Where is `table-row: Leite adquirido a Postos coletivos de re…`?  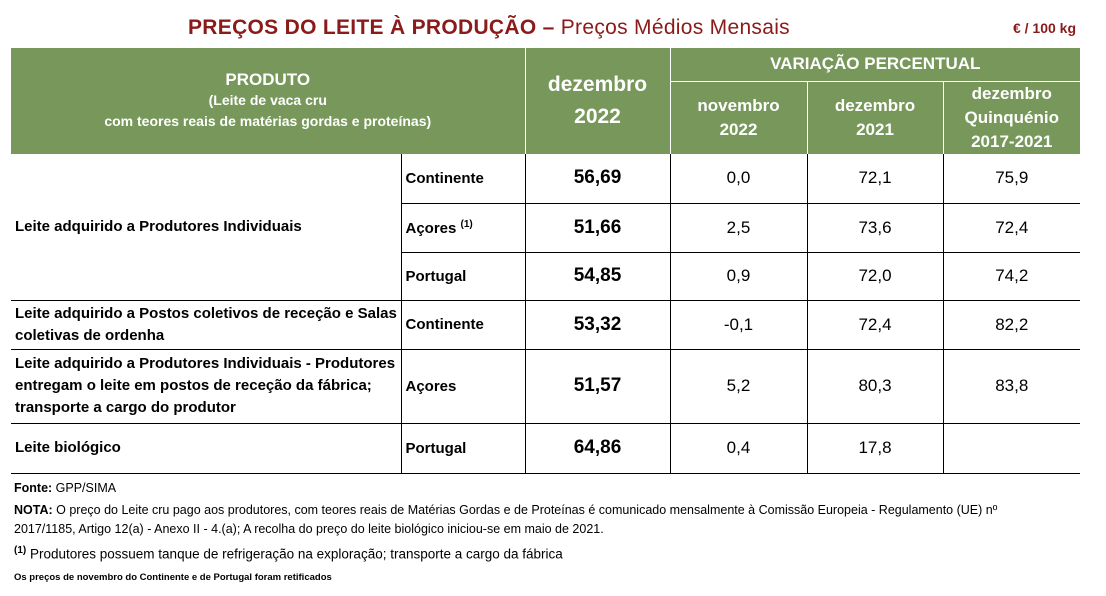
table-row: Leite adquirido a Postos coletivos de re… is located at coordinates (546, 325).